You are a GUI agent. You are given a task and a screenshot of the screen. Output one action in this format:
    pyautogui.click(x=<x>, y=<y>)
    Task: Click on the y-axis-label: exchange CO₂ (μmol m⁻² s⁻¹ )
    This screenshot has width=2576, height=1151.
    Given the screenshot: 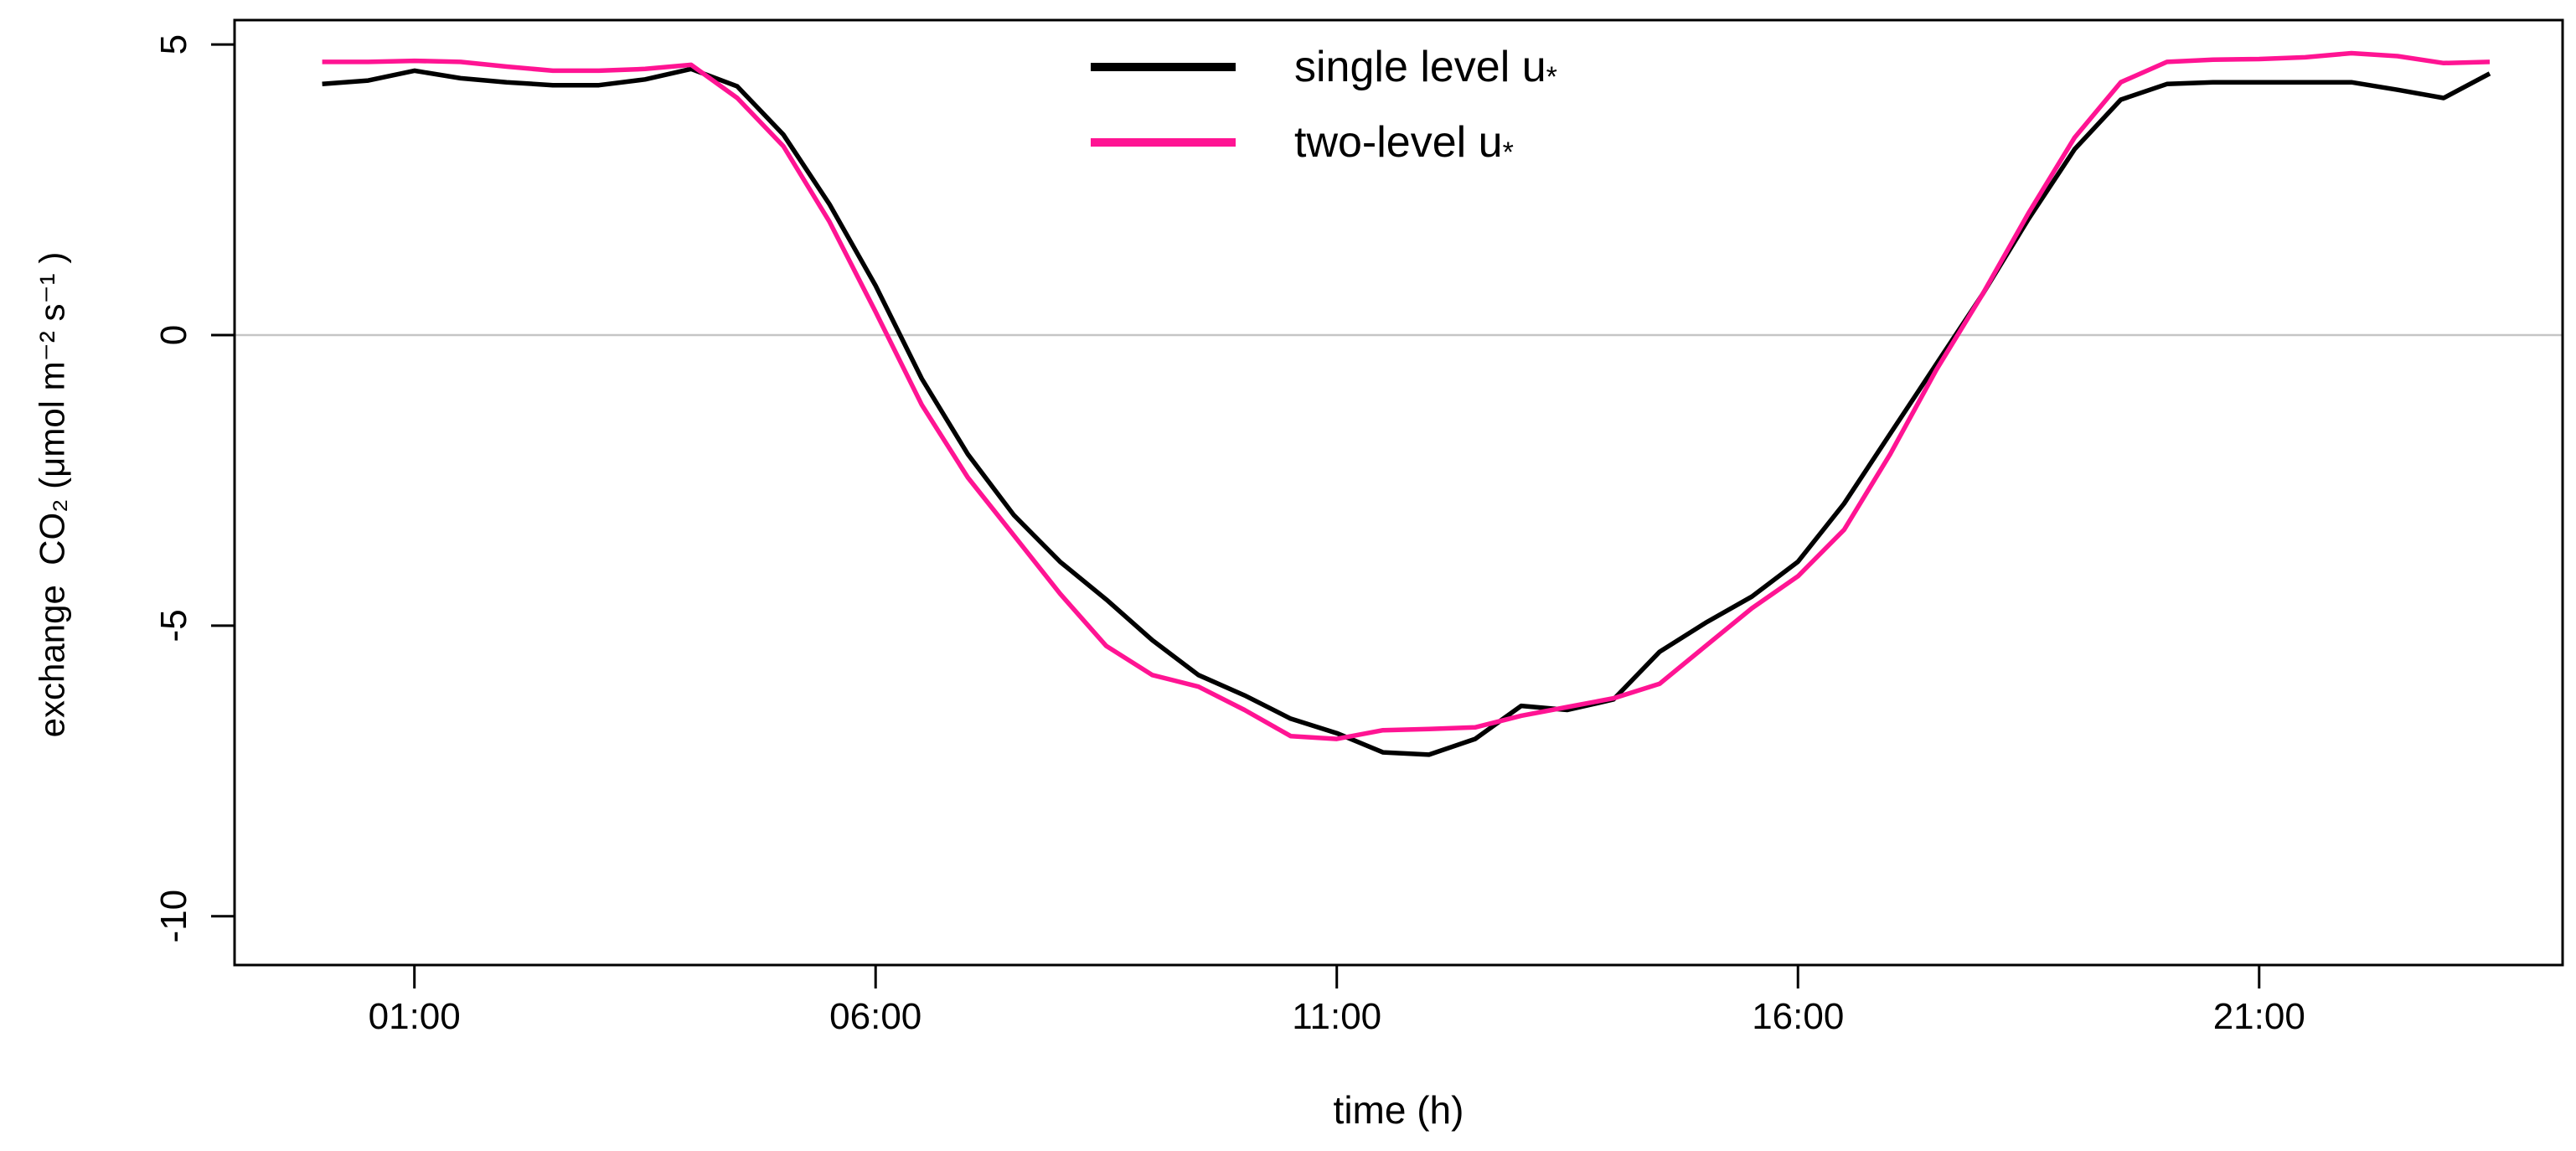 What is the action you would take?
    pyautogui.click(x=52, y=494)
    